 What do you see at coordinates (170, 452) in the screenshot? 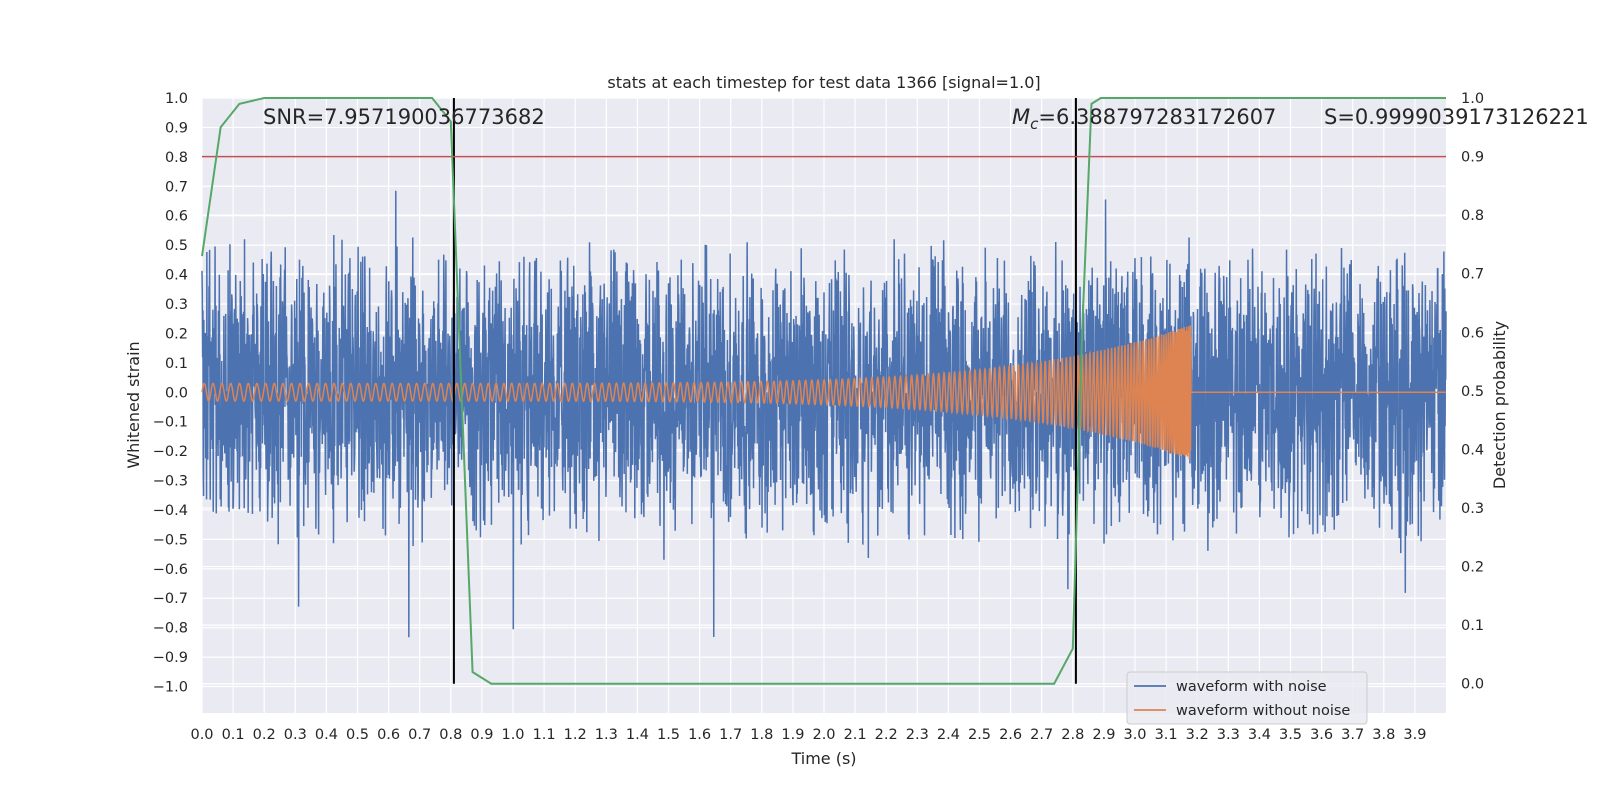
I see `y-tick-label: −0.2` at bounding box center [170, 452].